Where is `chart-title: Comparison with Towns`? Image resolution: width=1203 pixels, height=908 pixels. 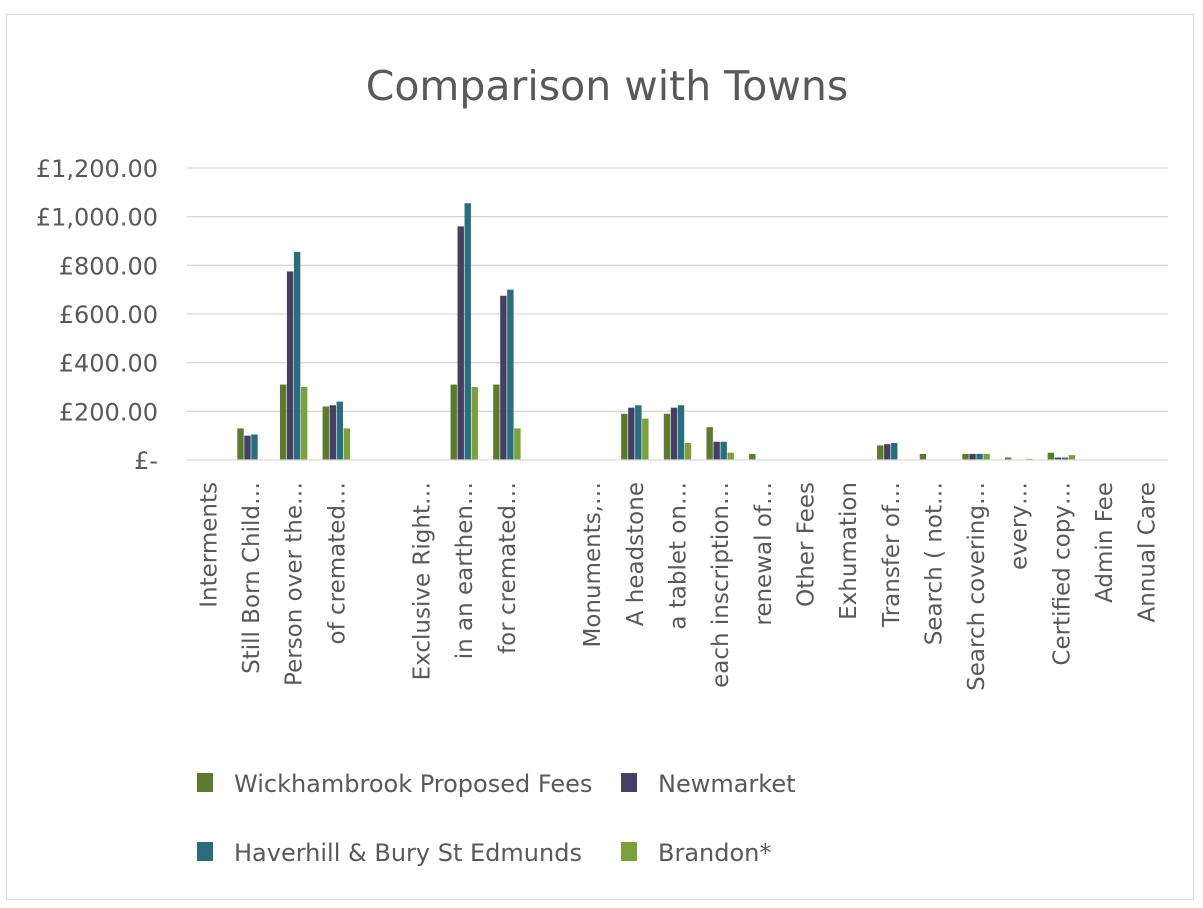 chart-title: Comparison with Towns is located at coordinates (607, 86).